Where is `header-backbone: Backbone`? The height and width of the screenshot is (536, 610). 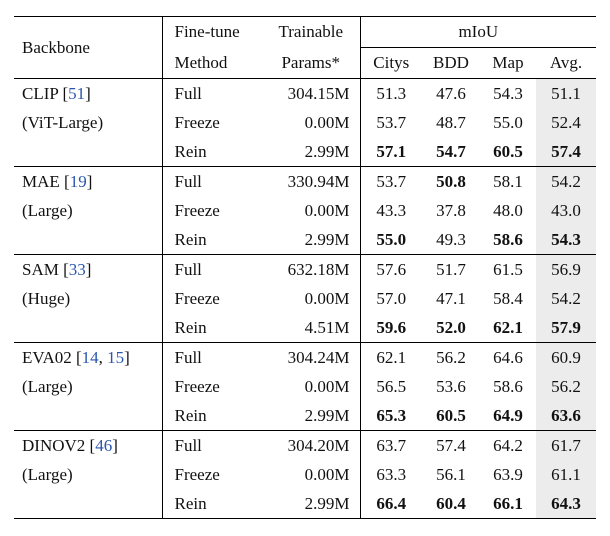
header-backbone: Backbone is located at coordinates (88, 47).